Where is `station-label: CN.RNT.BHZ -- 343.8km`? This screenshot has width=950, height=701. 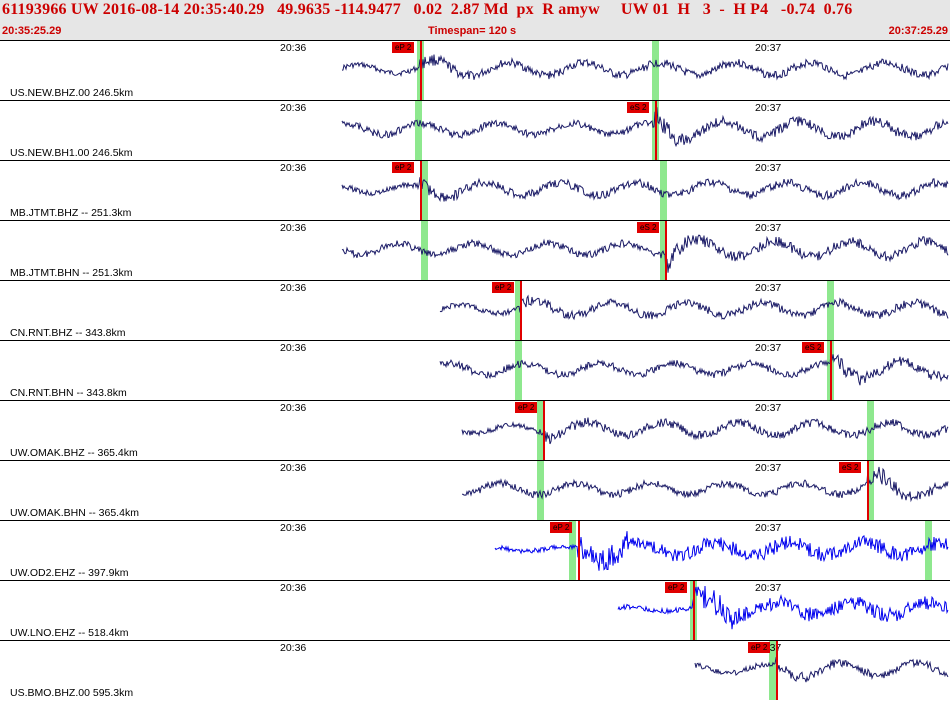 station-label: CN.RNT.BHZ -- 343.8km is located at coordinates (68, 333).